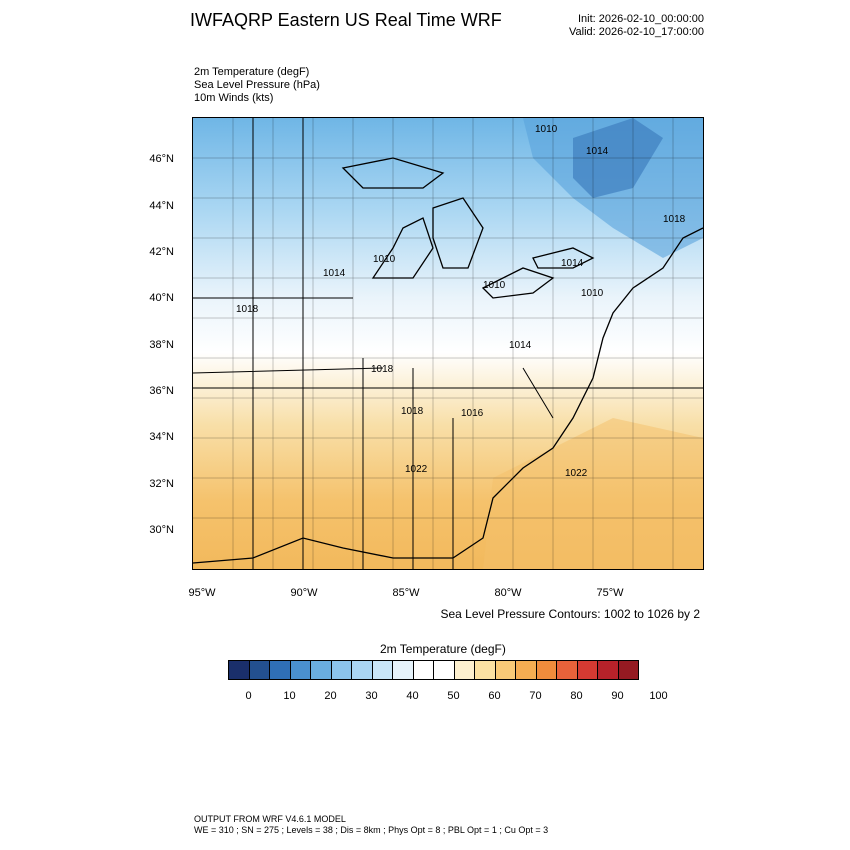 This screenshot has width=850, height=850. Describe the element at coordinates (161, 298) in the screenshot. I see `lat-label: 40°N` at that location.